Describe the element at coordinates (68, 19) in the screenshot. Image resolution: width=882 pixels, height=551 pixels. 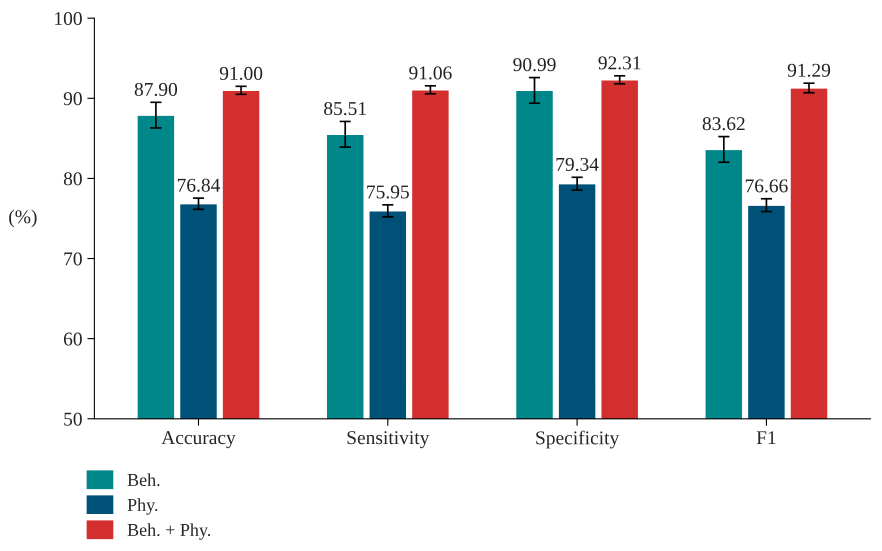
I see `y-tick-label: 100` at that location.